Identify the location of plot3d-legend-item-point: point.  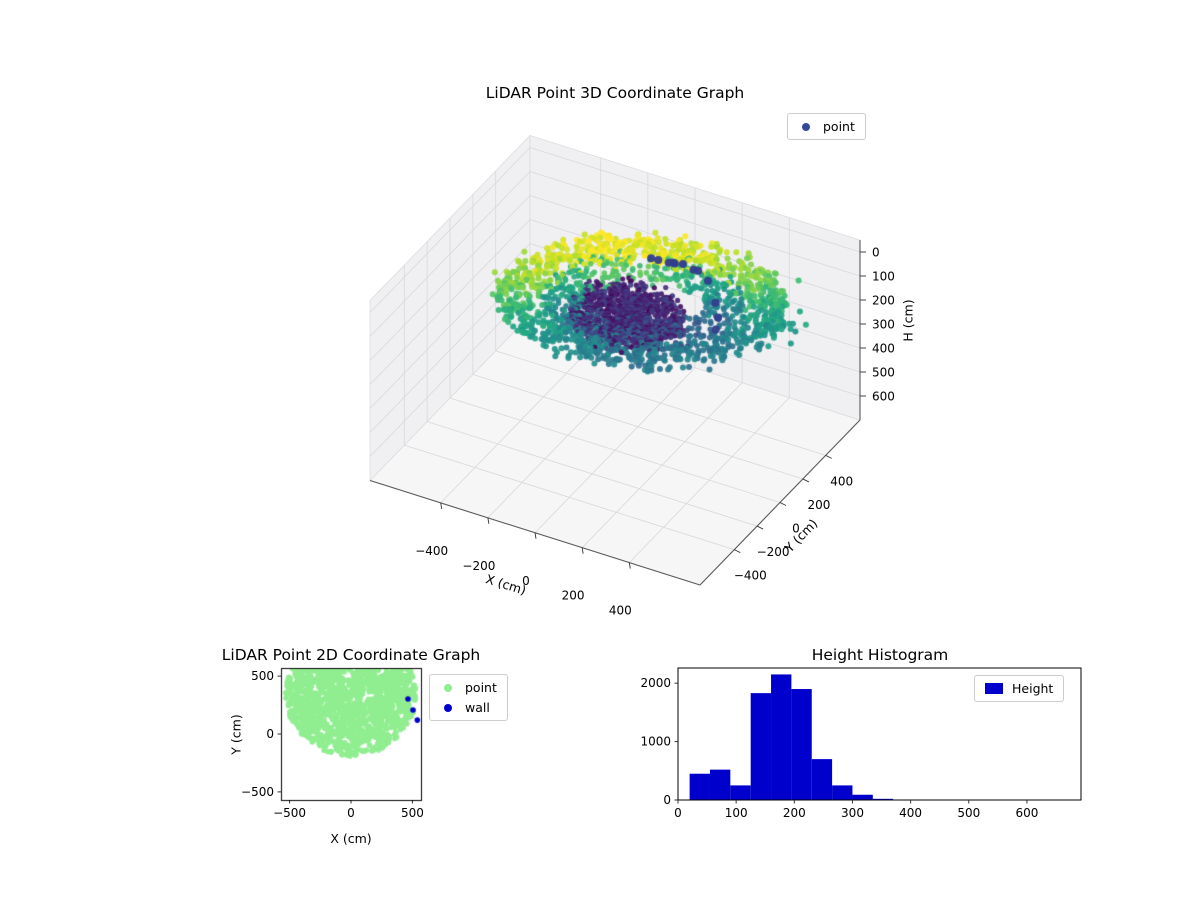
(826, 126).